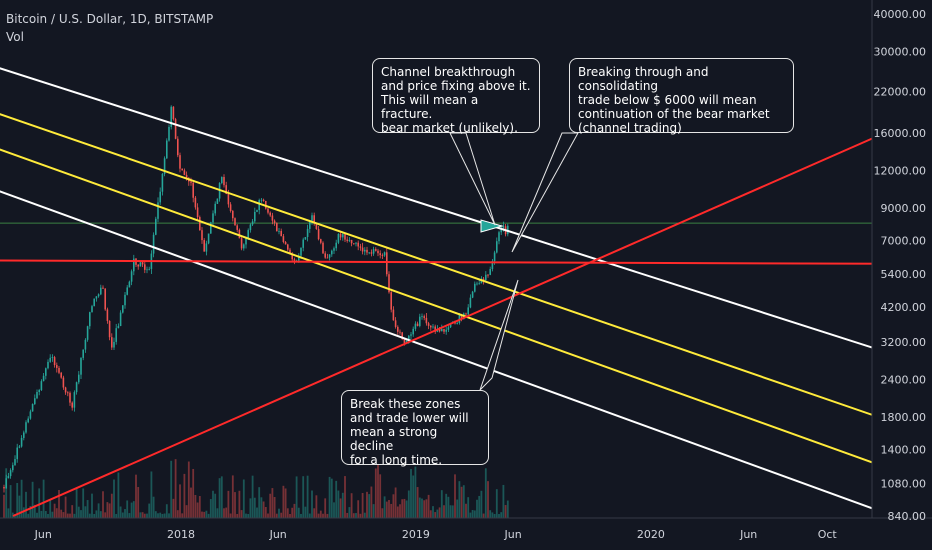 Image resolution: width=932 pixels, height=550 pixels. I want to click on y-tick-label: 4200.00, so click(904, 307).